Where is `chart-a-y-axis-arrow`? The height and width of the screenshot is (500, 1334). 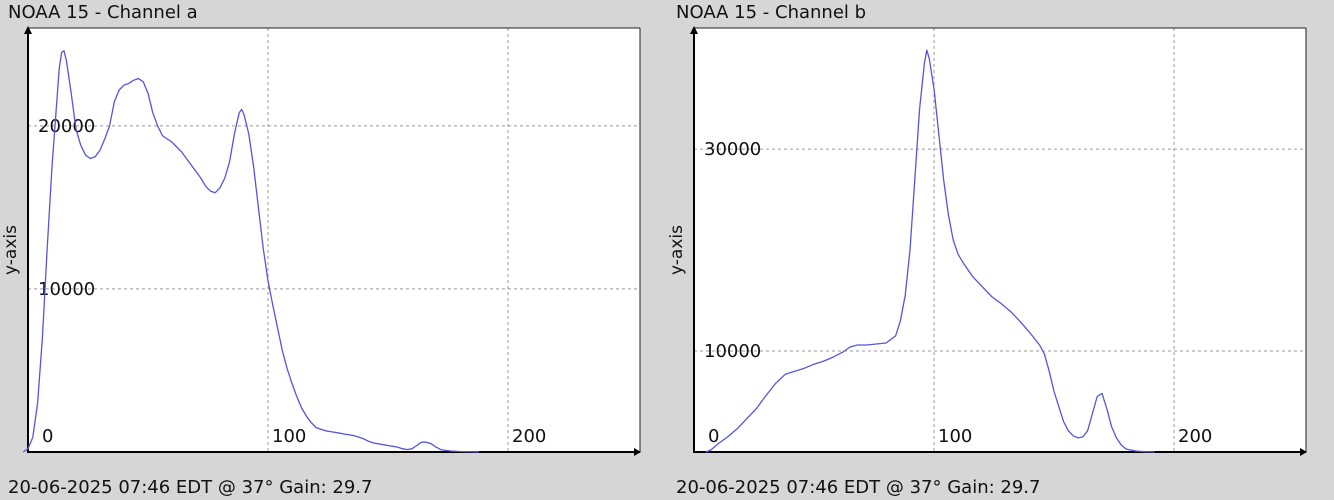 chart-a-y-axis-arrow is located at coordinates (28, 30).